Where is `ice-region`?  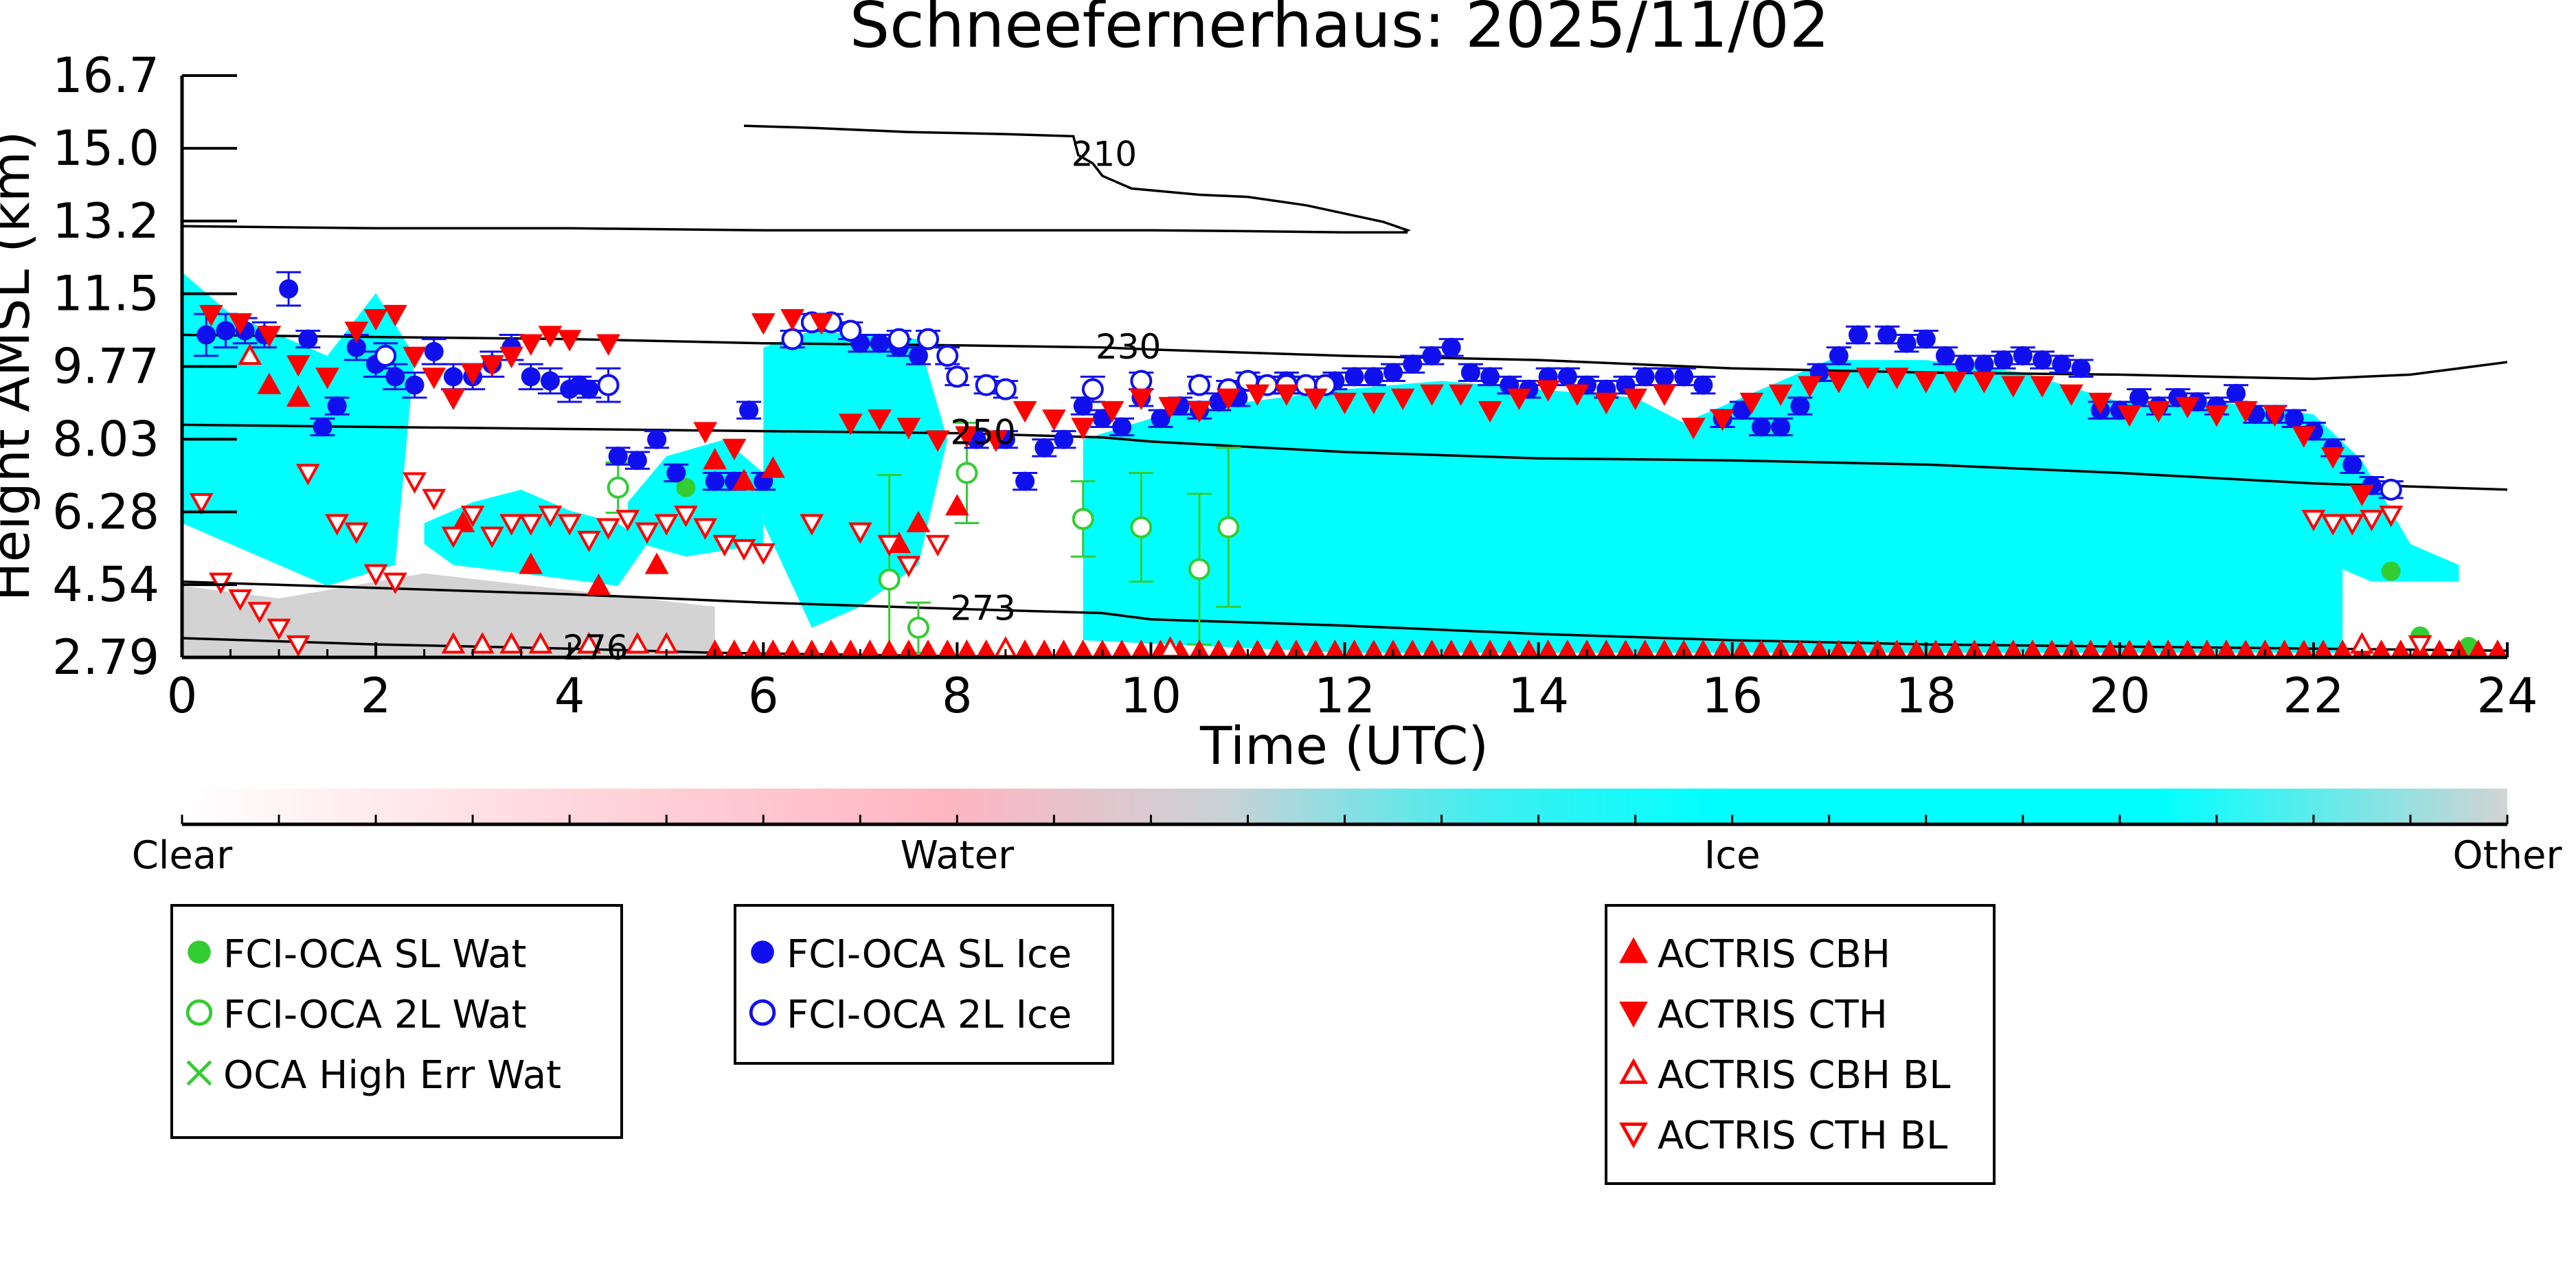 ice-region is located at coordinates (1771, 506).